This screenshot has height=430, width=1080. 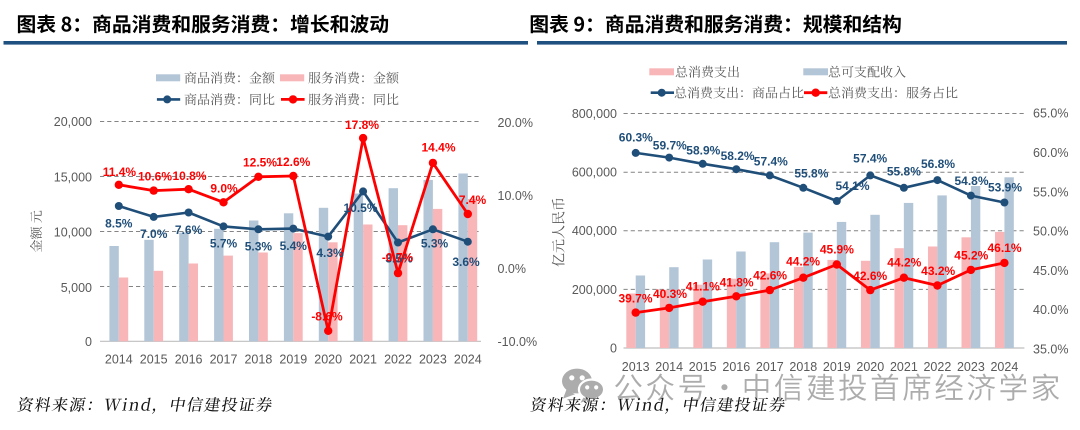 What do you see at coordinates (1005, 188) in the screenshot?
I see `svg-text: 53.9%` at bounding box center [1005, 188].